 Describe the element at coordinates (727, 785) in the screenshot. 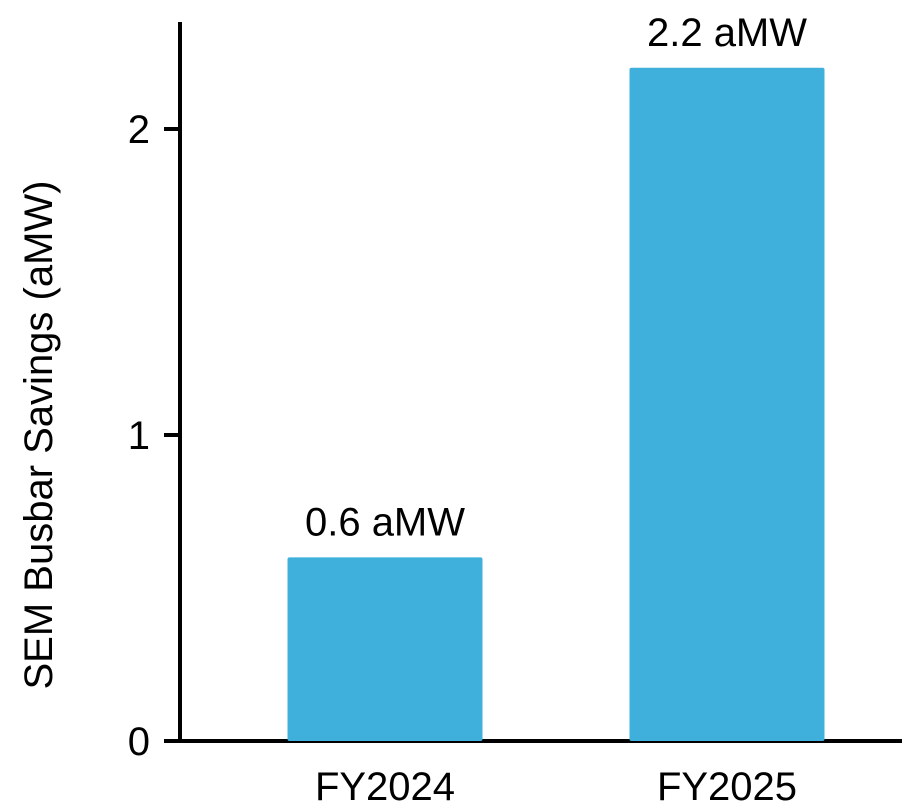

I see `x-tick-label-fy2025: FY2025` at that location.